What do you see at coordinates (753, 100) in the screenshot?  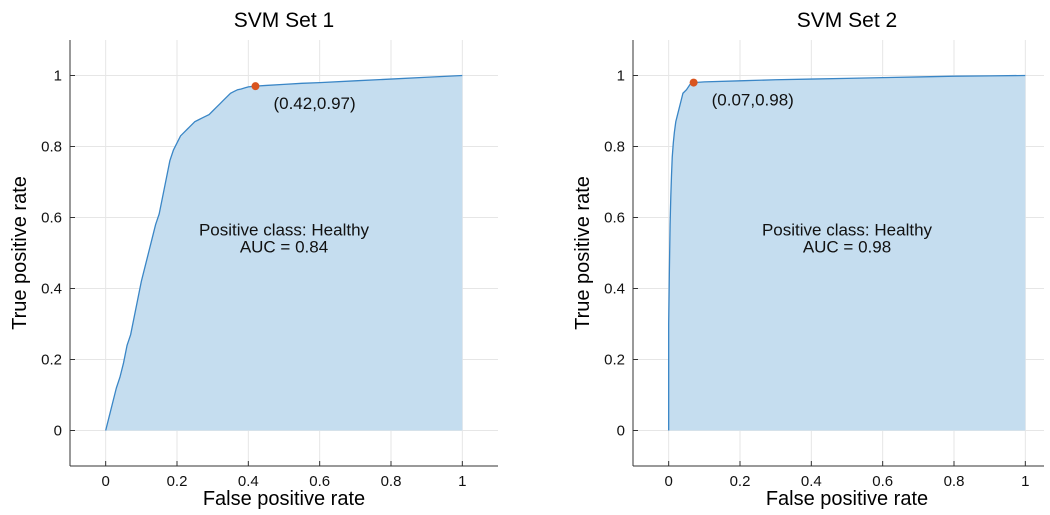 I see `operating-point-label: (0.07,0.98)` at bounding box center [753, 100].